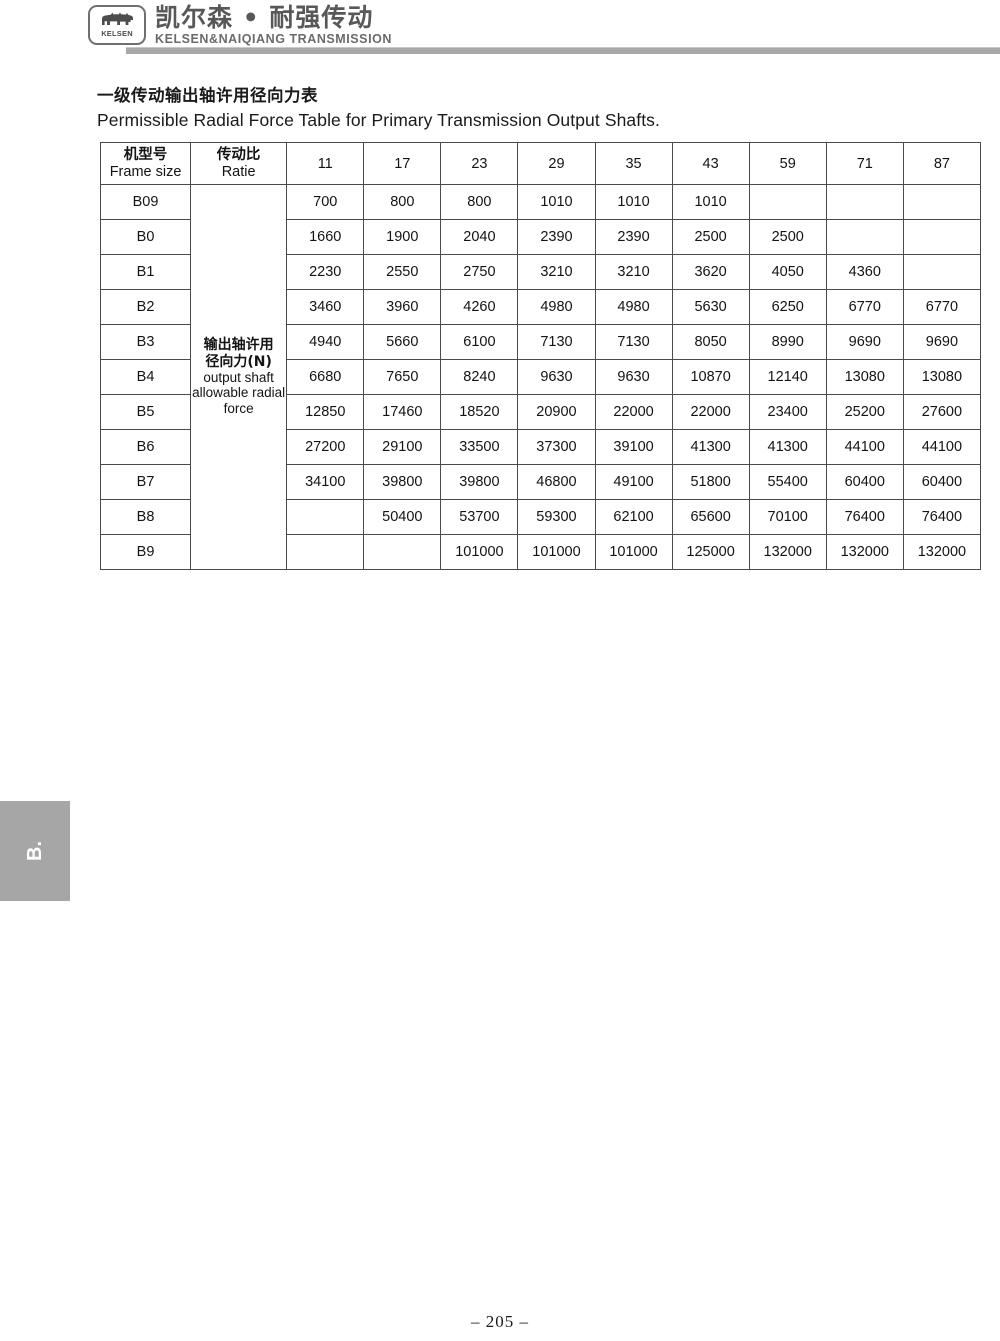 This screenshot has height=1341, width=1000. I want to click on section-side-tab: B., so click(35, 851).